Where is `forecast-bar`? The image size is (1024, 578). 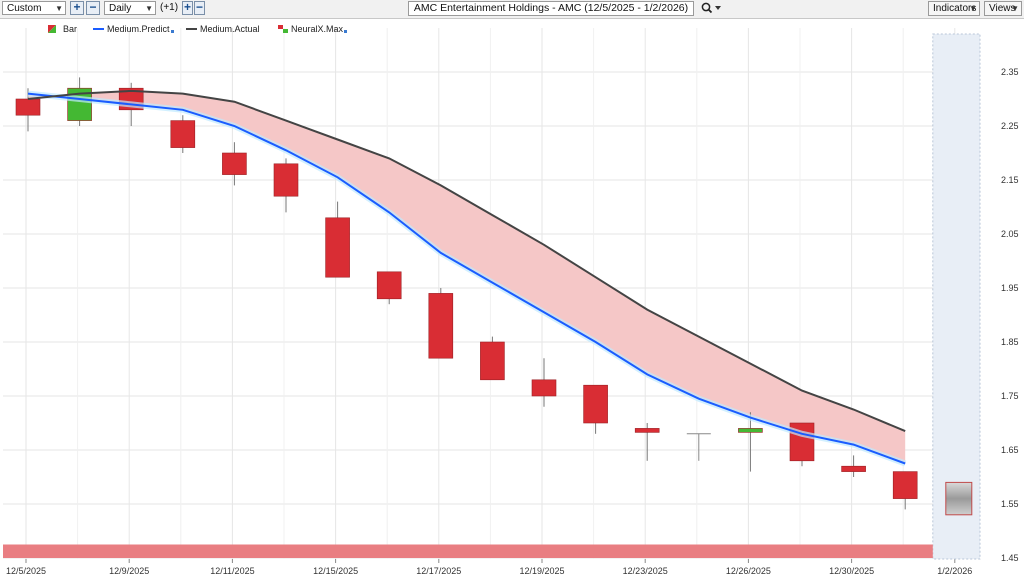 forecast-bar is located at coordinates (959, 498).